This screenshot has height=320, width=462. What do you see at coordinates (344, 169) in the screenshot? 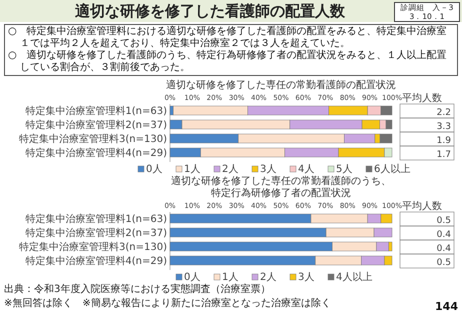
I see `legend-label: 5人` at bounding box center [344, 169].